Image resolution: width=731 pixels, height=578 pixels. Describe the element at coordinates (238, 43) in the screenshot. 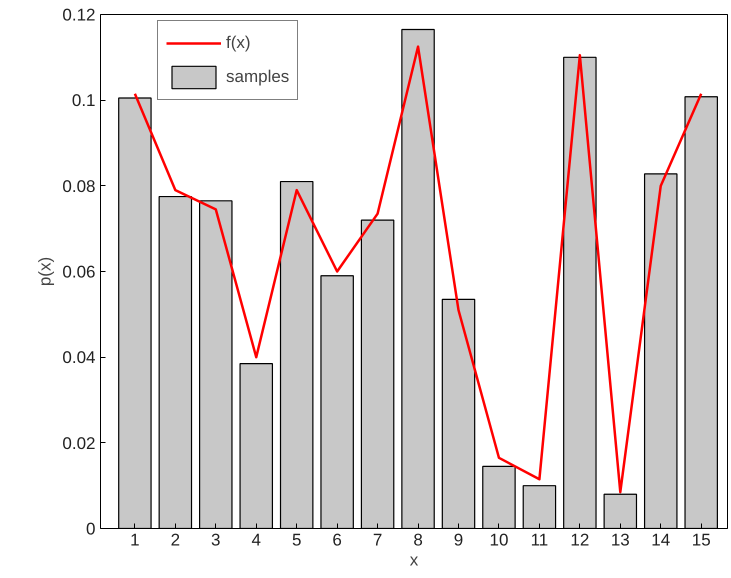

I see `legend-label: f(x)` at that location.